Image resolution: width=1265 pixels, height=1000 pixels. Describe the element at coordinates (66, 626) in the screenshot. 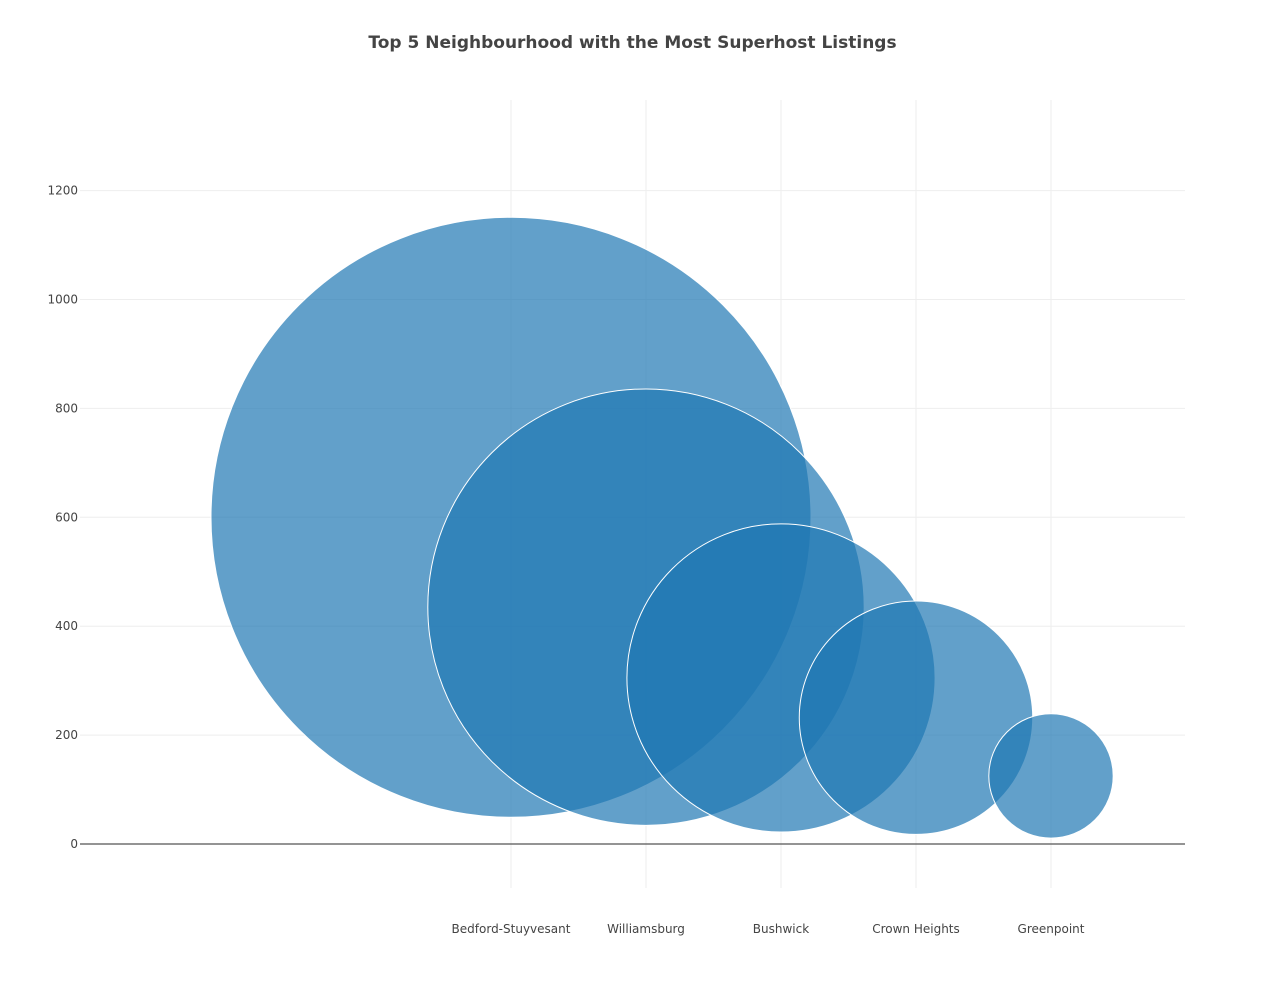

I see `y-tick-label: 400` at that location.